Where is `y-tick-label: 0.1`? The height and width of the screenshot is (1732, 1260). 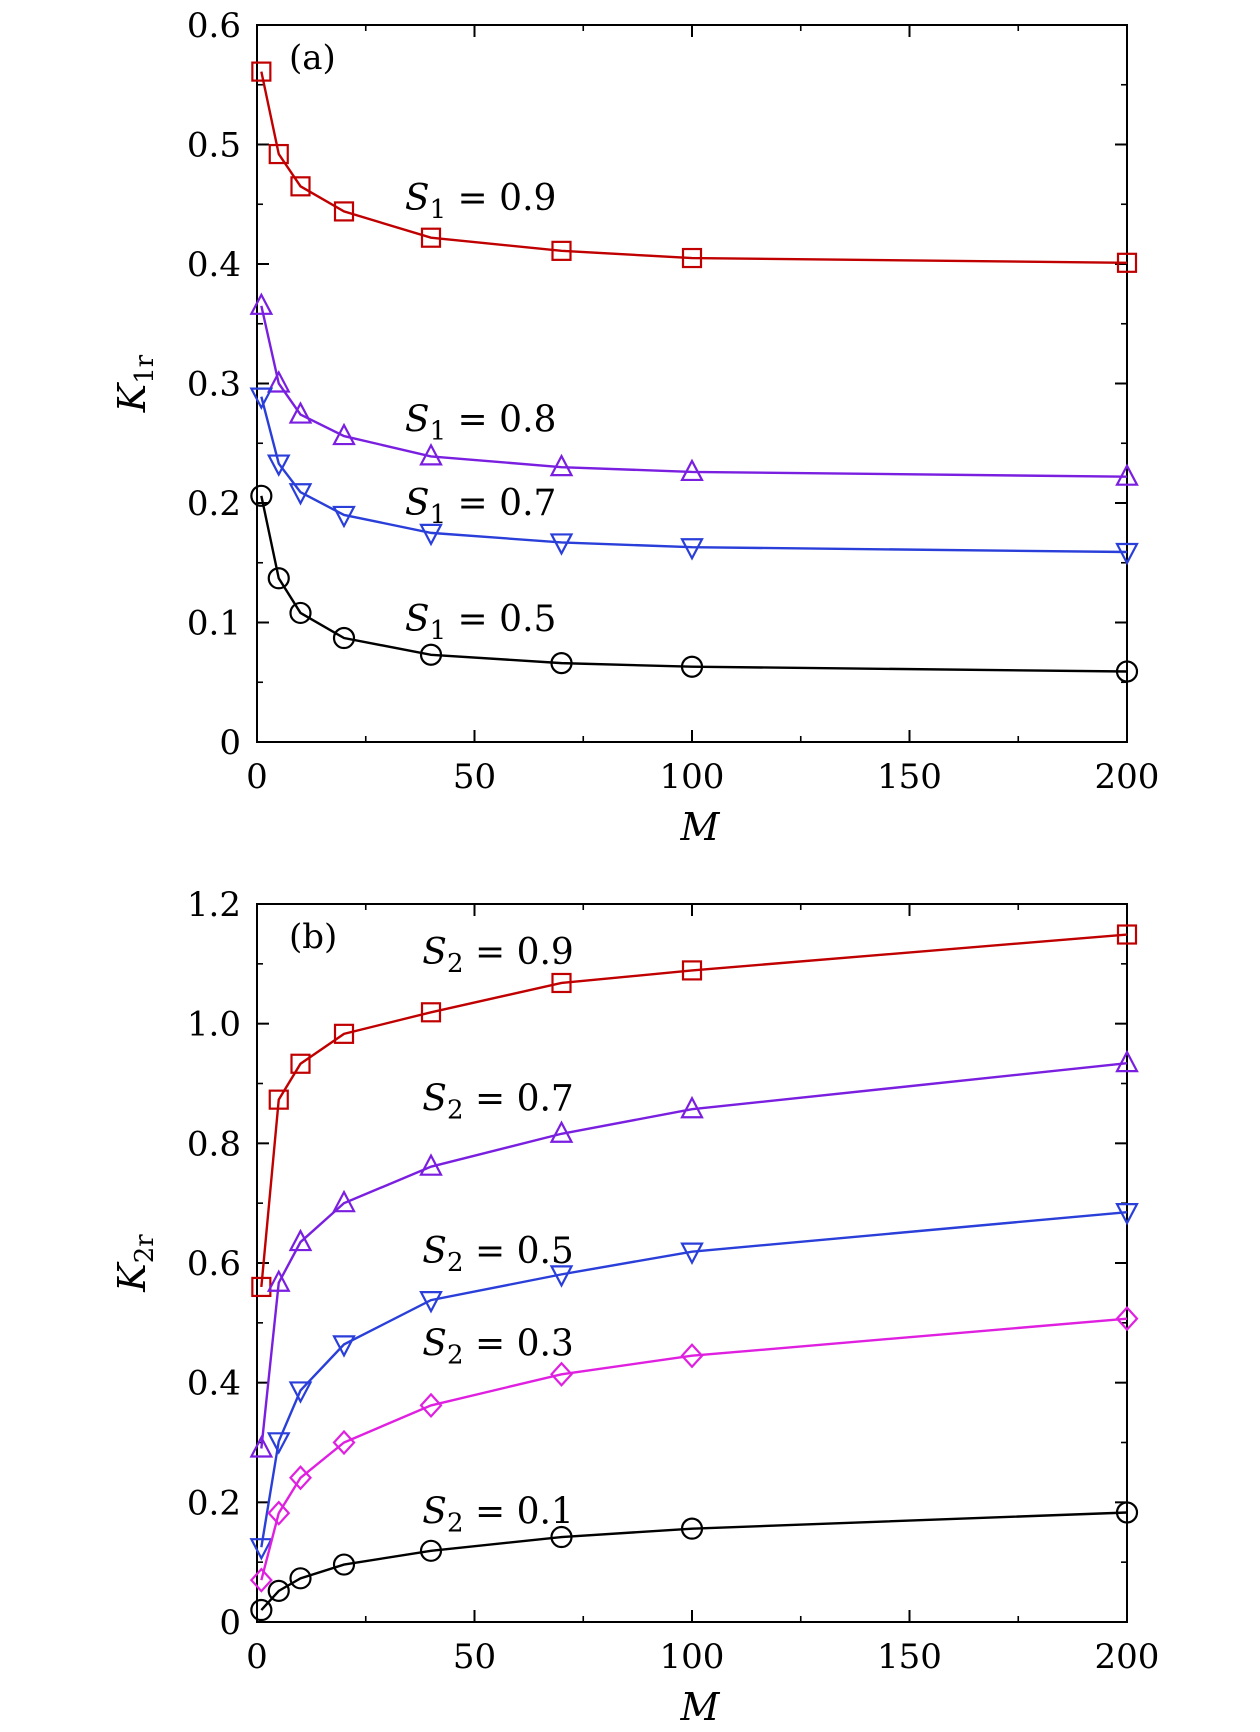
y-tick-label: 0.1 is located at coordinates (214, 624).